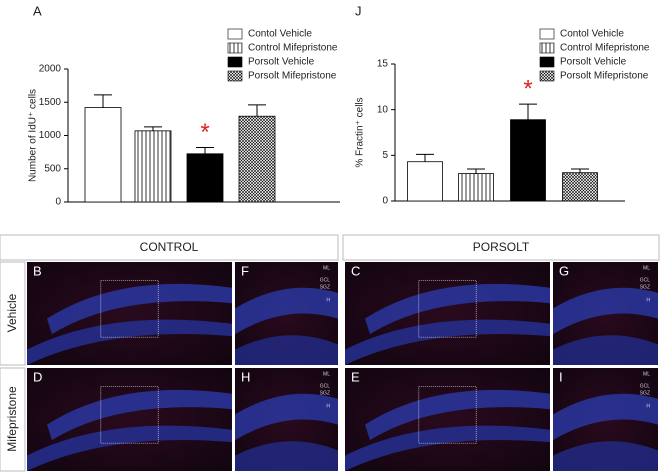 The image size is (661, 475). Describe the element at coordinates (50, 102) in the screenshot. I see `y-tick-label: 1500` at that location.